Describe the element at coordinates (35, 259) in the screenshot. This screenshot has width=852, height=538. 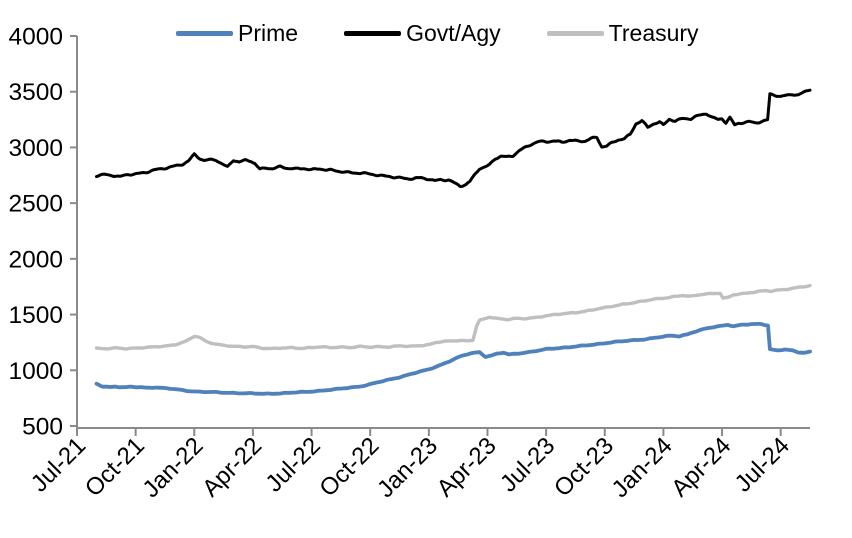
I see `y-tick-label: 2000` at that location.